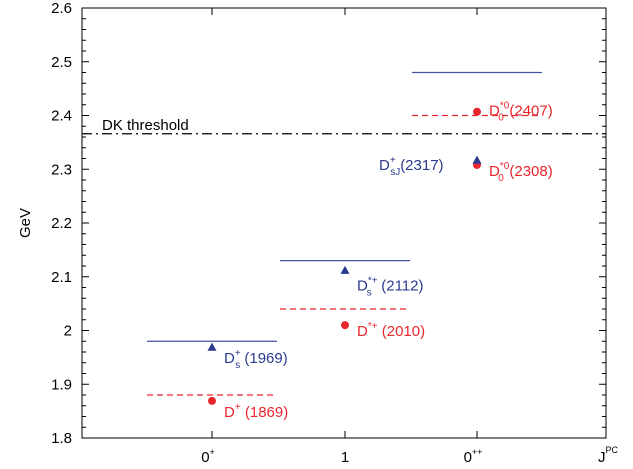  I want to click on x-axis-label: JPC, so click(608, 455).